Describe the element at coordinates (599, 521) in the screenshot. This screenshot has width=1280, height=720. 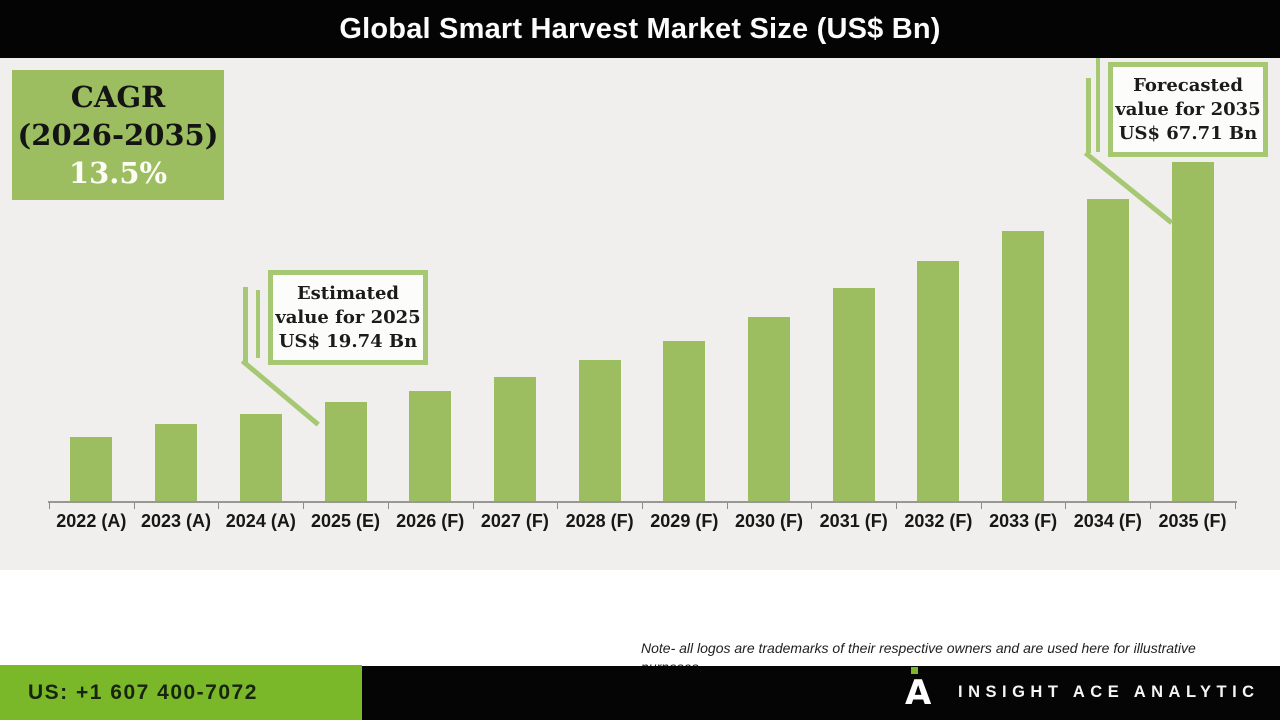
I see `x-label-2028-f: 2028 (F)` at that location.